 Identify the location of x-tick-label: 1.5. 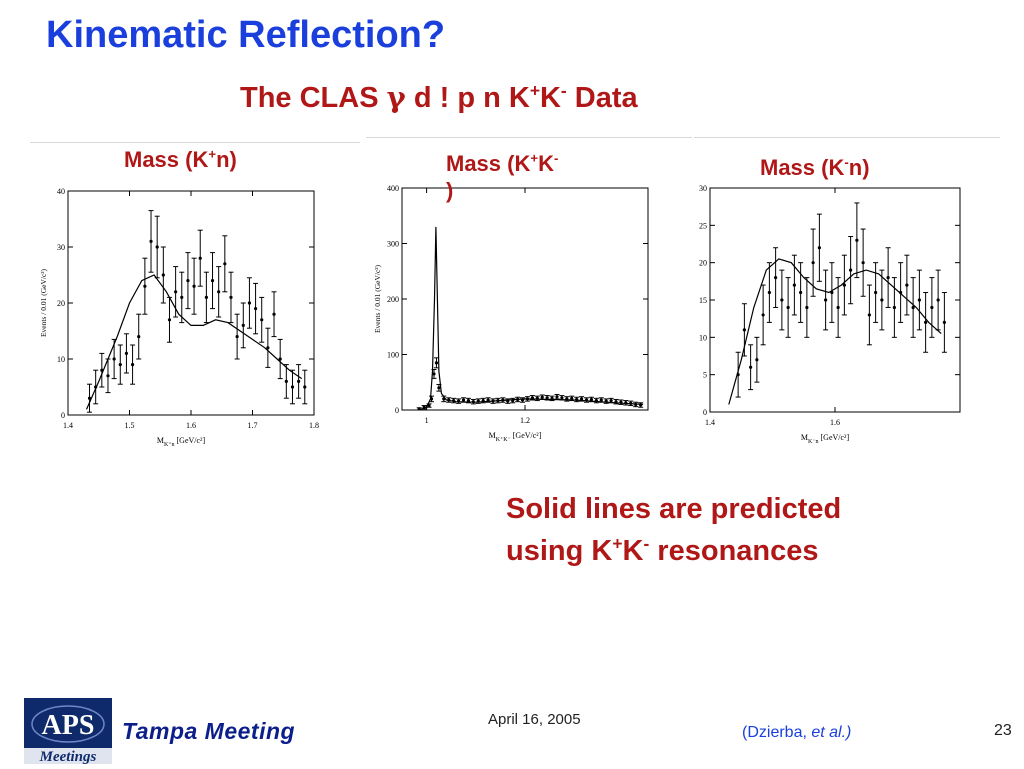
(130, 425).